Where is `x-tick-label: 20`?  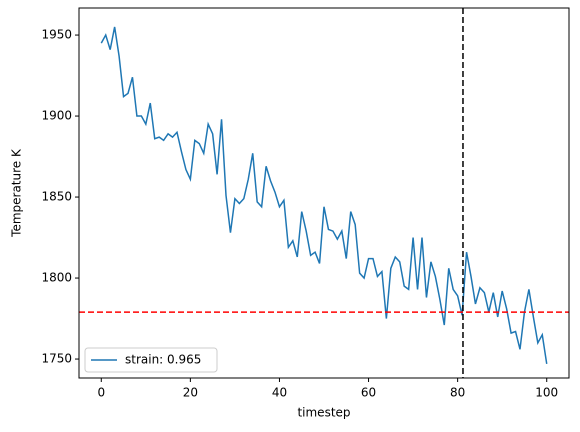 x-tick-label: 20 is located at coordinates (190, 393).